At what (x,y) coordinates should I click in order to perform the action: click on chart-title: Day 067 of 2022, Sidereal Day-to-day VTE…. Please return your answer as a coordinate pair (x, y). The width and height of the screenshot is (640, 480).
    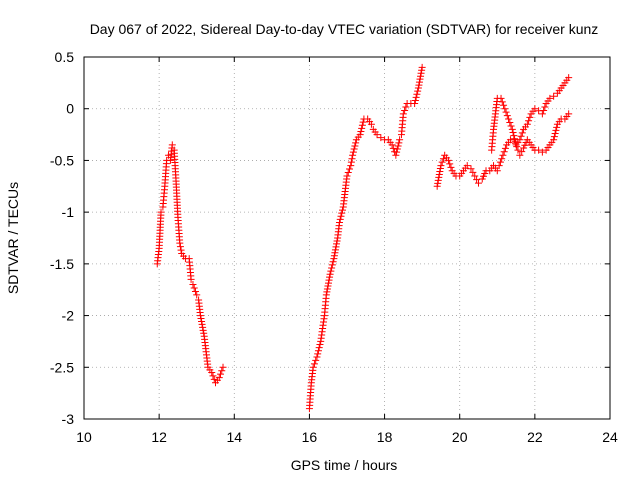
    Looking at the image, I should click on (344, 29).